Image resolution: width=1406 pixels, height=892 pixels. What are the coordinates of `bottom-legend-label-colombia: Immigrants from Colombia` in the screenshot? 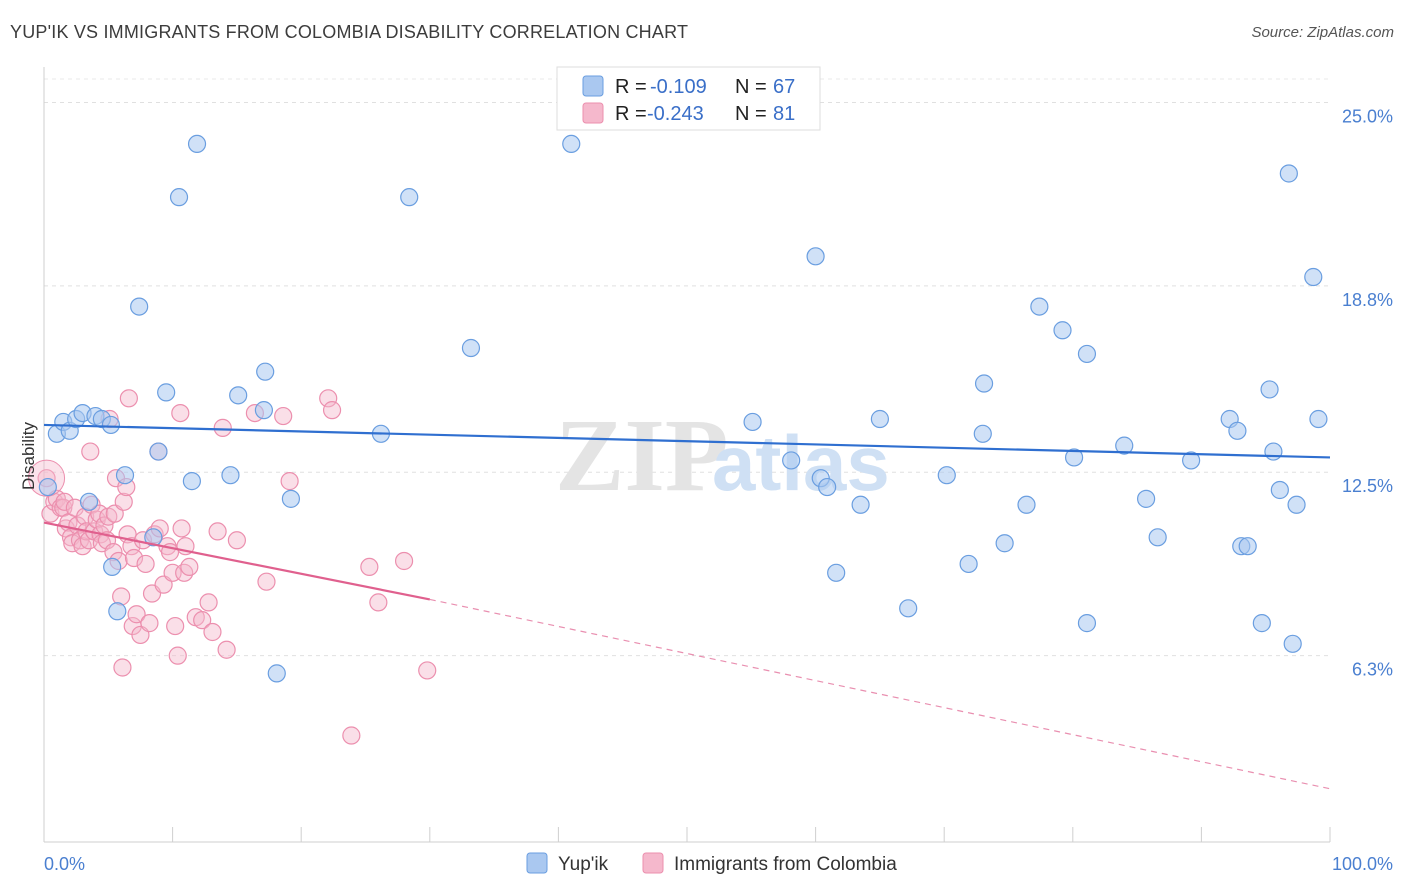 It's located at (785, 864).